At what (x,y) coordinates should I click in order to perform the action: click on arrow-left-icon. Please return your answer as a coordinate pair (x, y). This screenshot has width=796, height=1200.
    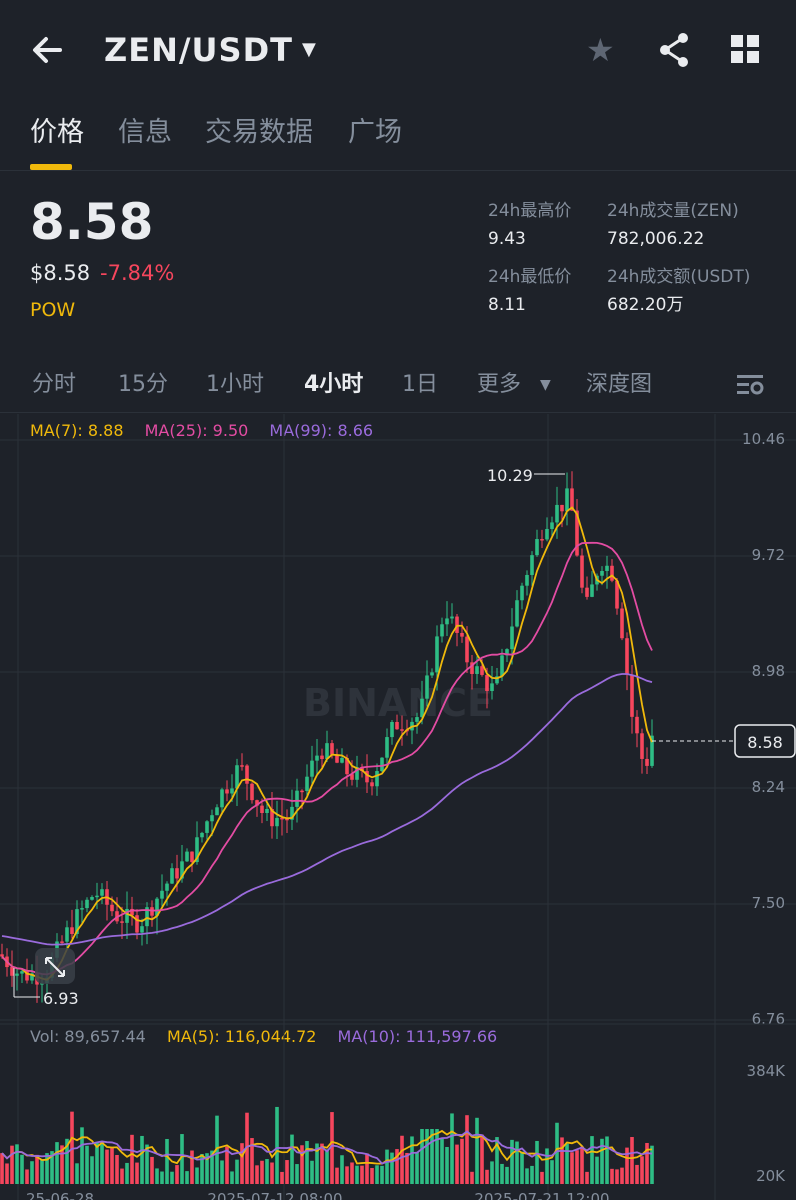
    Looking at the image, I should click on (50, 50).